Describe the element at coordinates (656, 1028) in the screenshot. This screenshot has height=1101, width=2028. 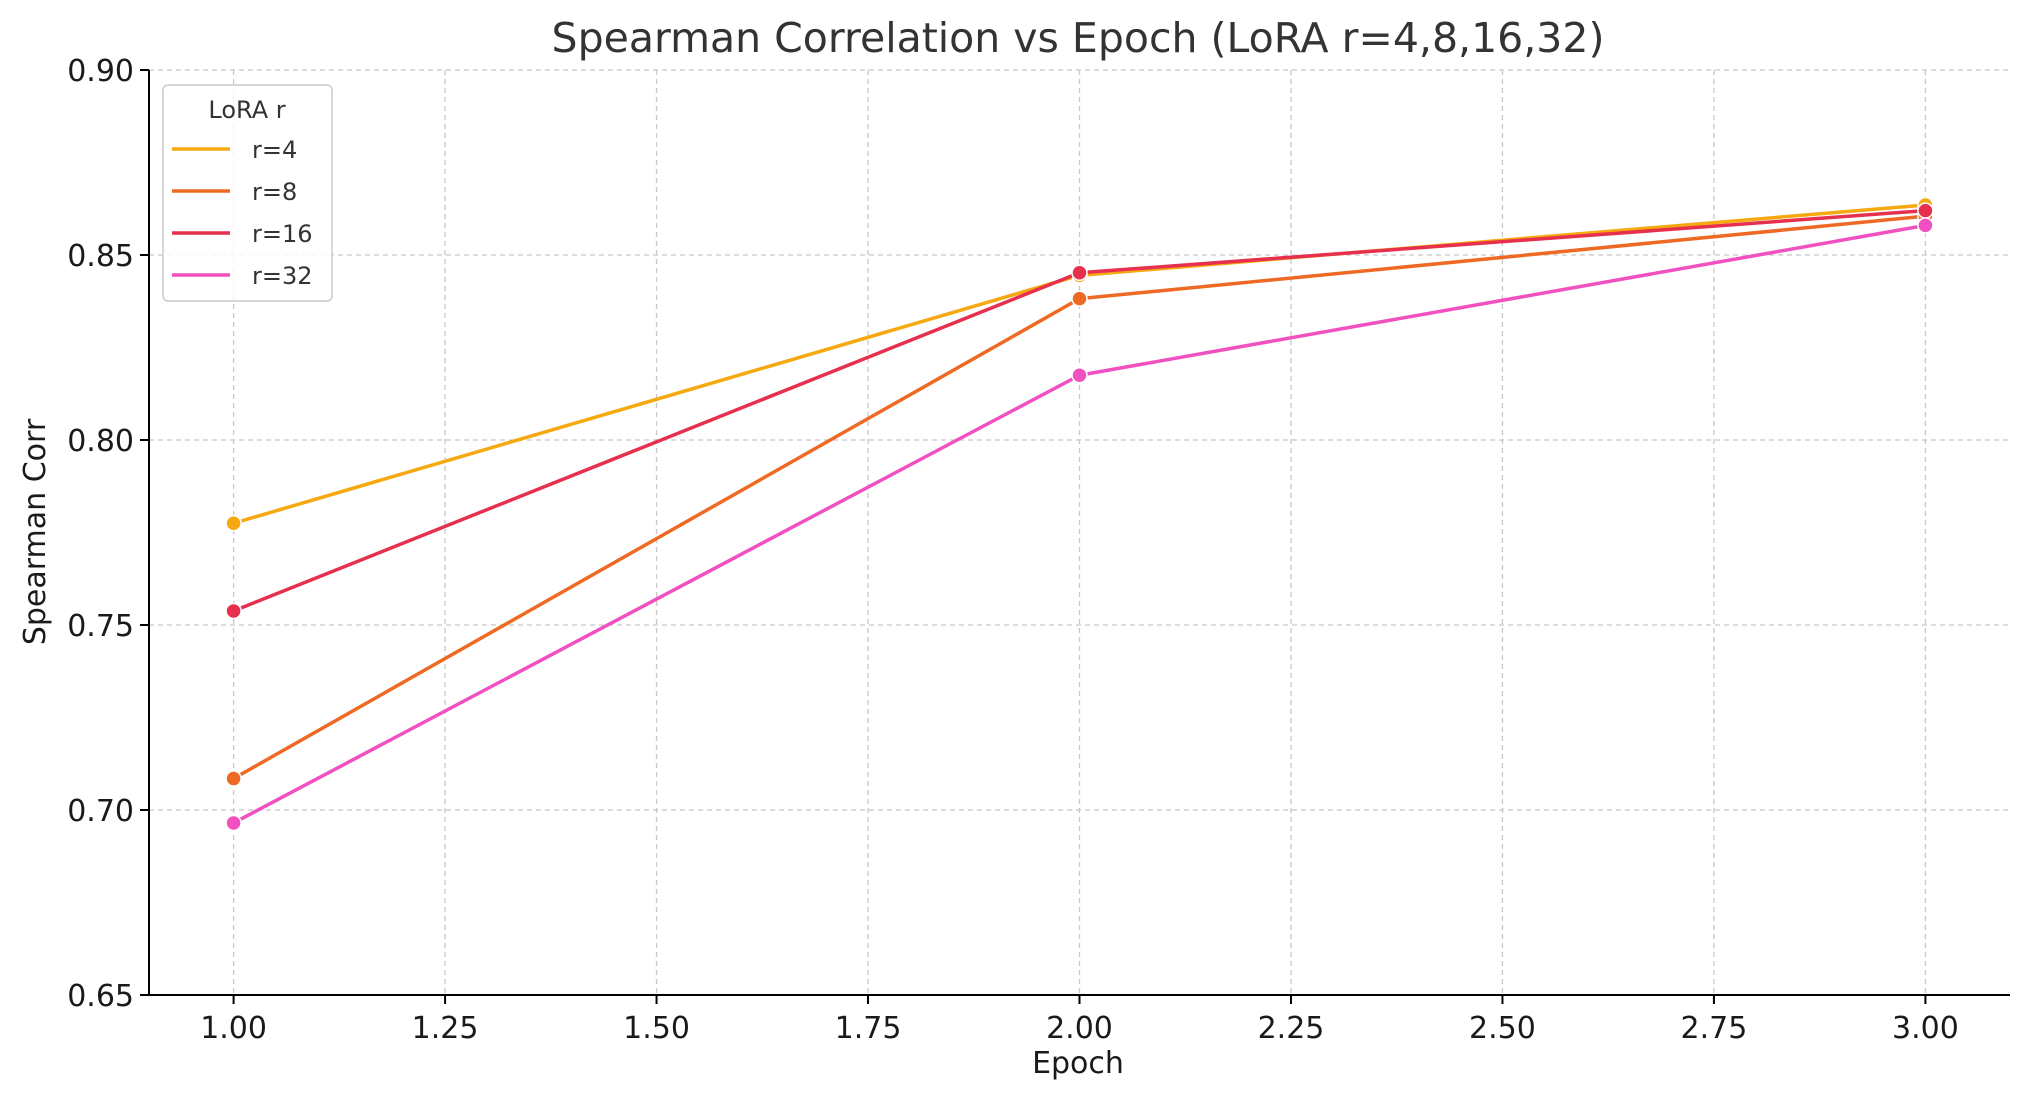
I see `x-tick-label: 1.50` at that location.